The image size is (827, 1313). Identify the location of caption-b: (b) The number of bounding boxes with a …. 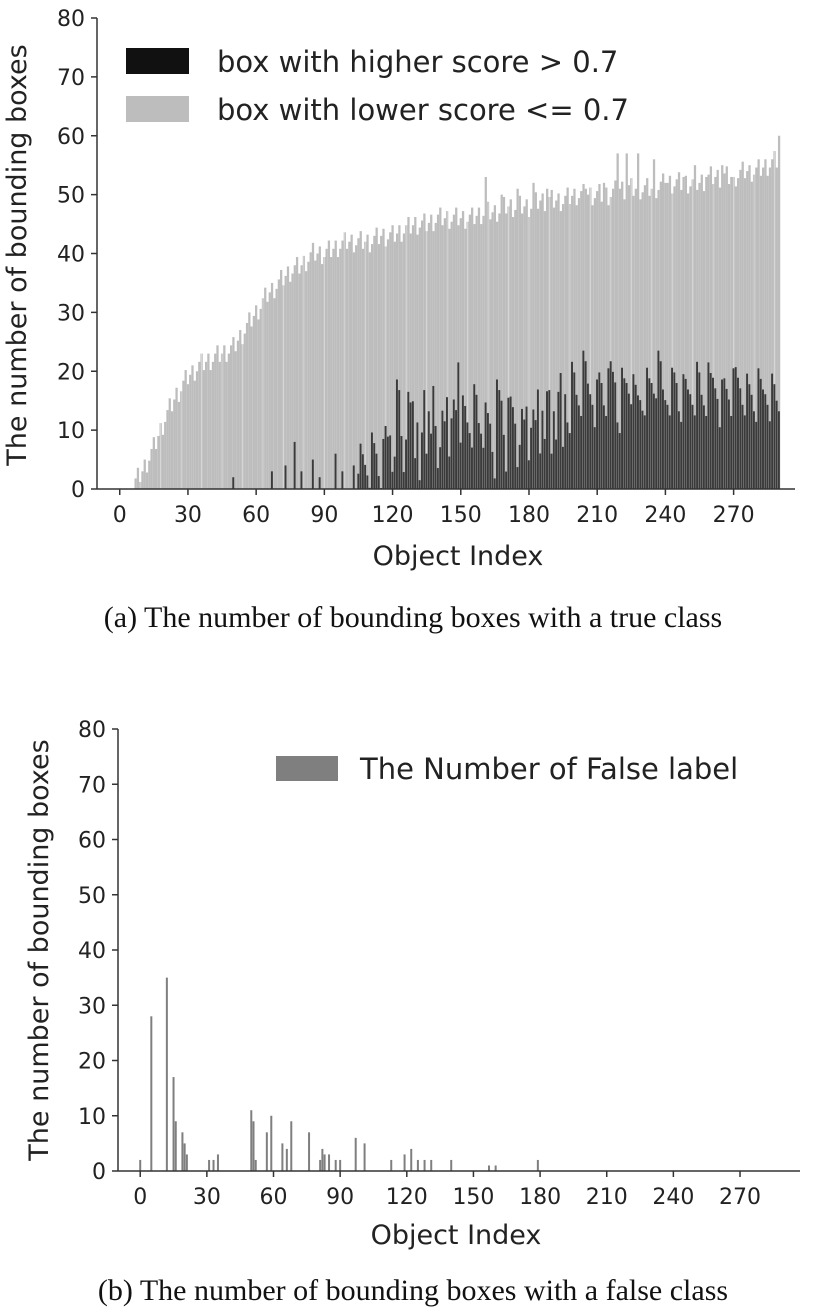
(413, 1290).